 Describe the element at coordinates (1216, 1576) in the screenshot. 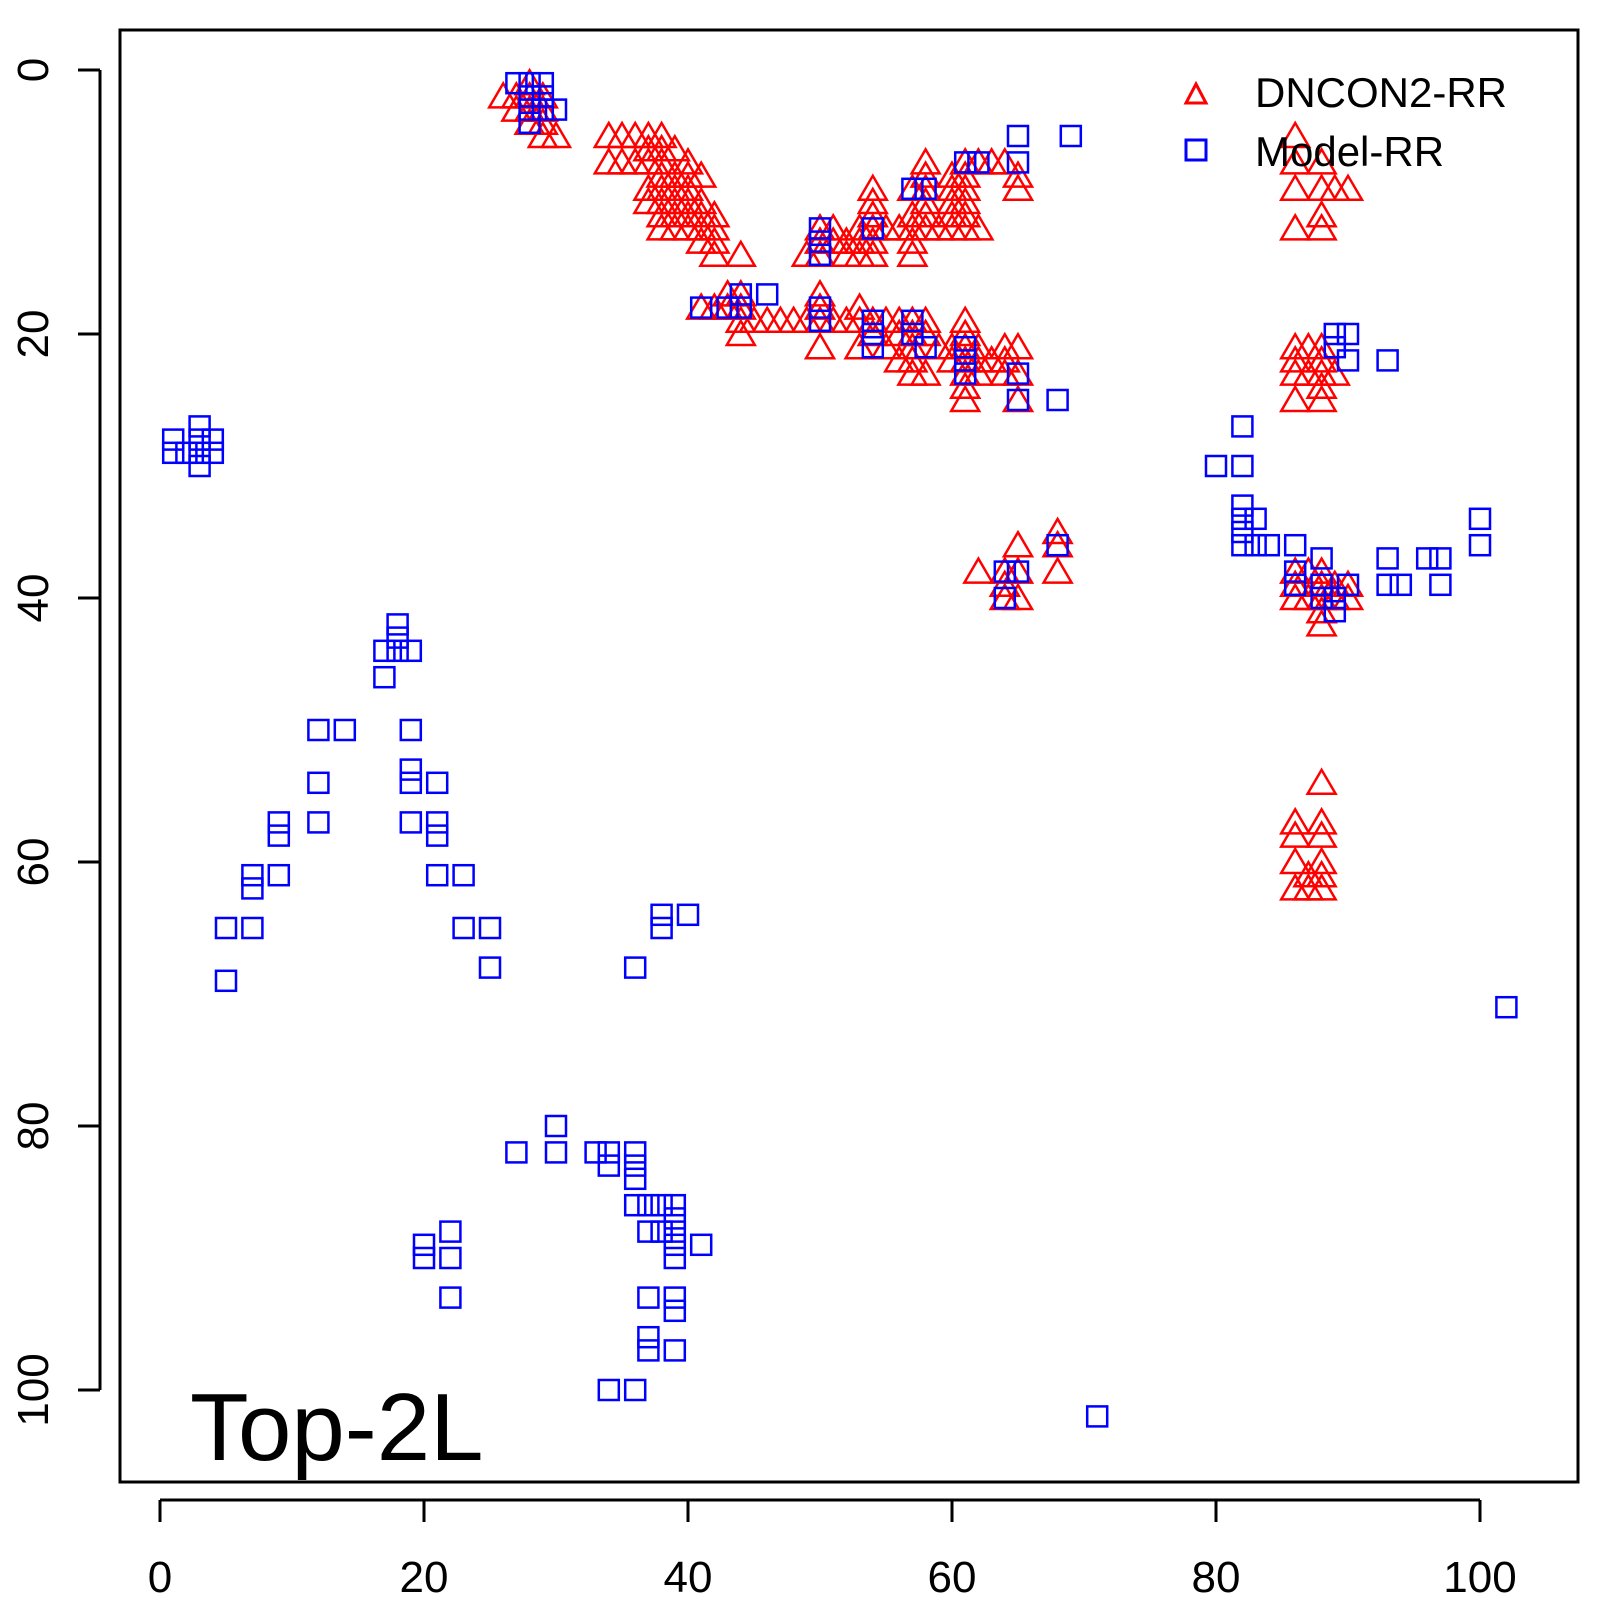

I see `x-tick-label: 80` at that location.